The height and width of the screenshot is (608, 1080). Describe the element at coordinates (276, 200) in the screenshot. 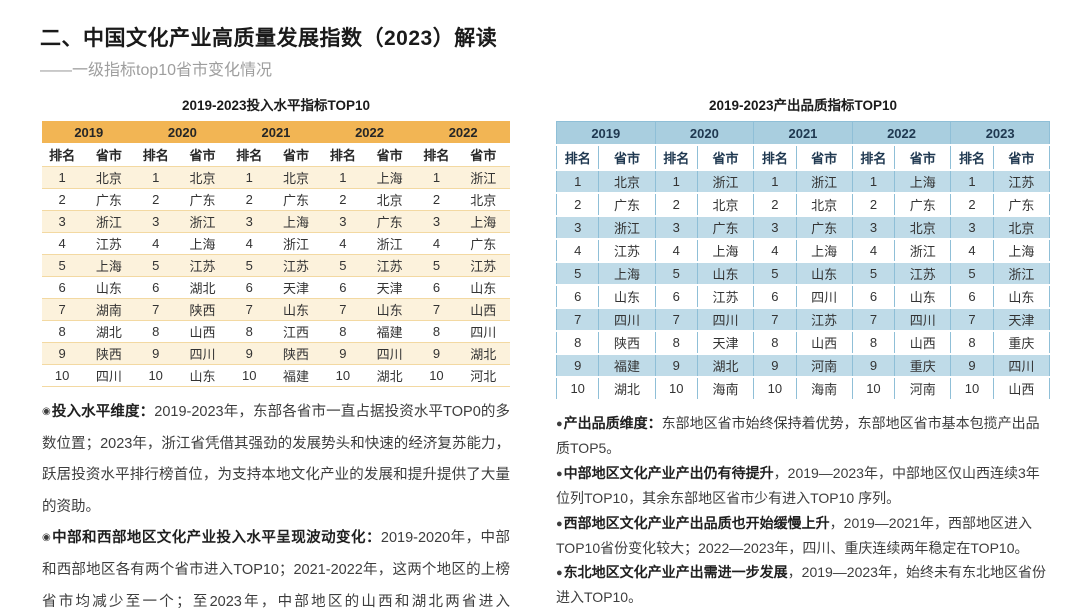

I see `table-row: 2 广东 2 广东 2 广东 2 北京 2 北京` at that location.